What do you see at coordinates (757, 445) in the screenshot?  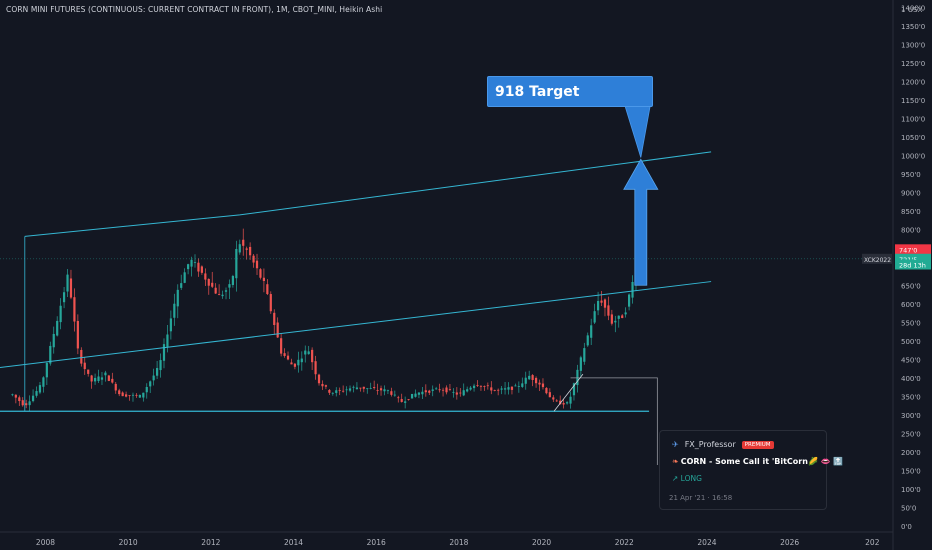 I see `premium-badge: PREMIUM` at bounding box center [757, 445].